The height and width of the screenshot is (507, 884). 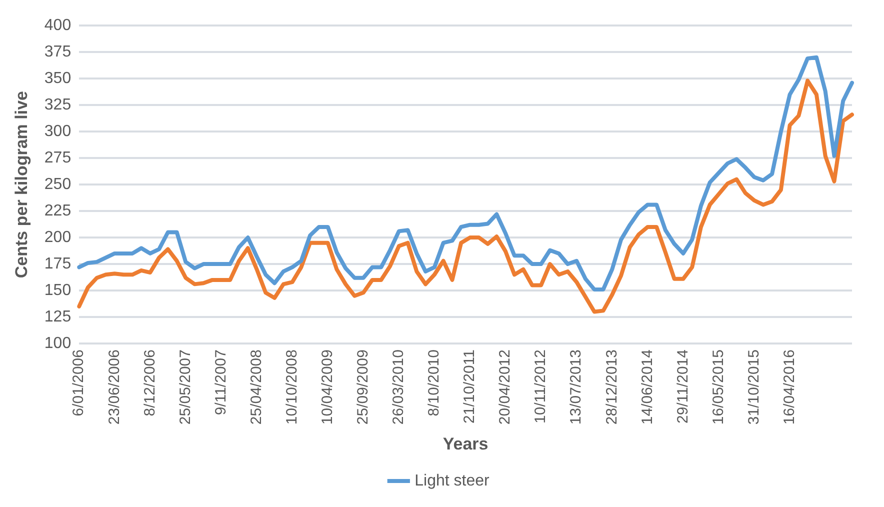 What do you see at coordinates (58, 25) in the screenshot?
I see `y-tick-label: 400` at bounding box center [58, 25].